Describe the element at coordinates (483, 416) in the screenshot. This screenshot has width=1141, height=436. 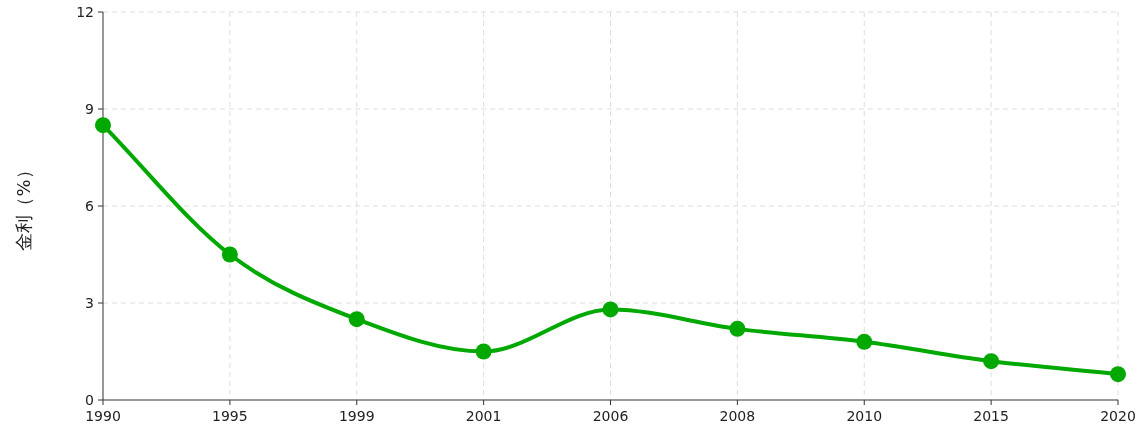
I see `x-tick-label: 2001` at that location.